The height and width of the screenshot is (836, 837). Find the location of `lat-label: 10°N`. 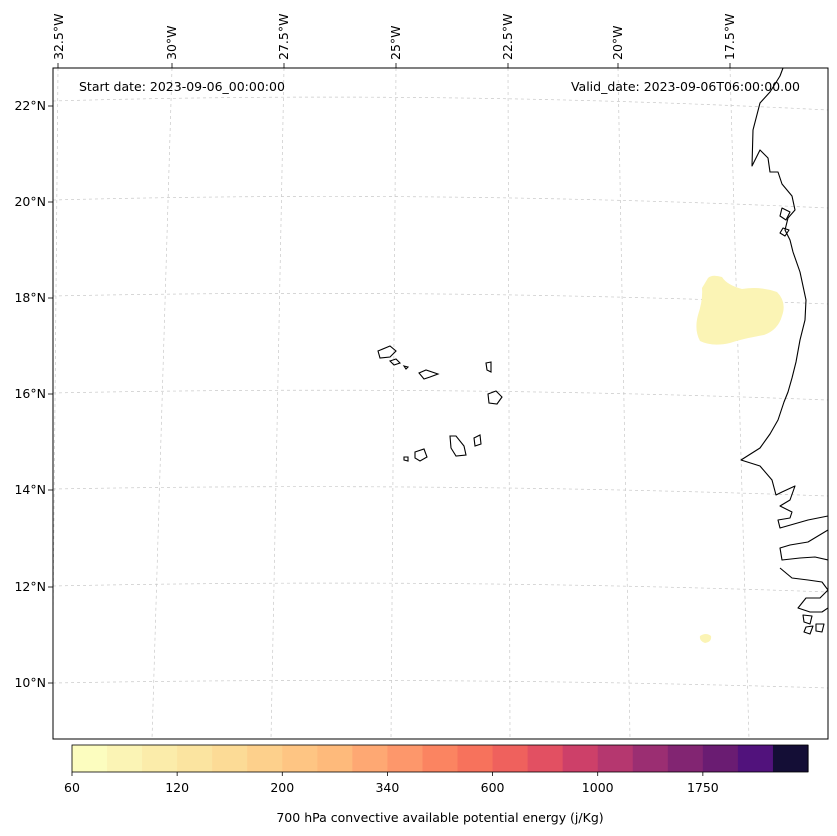

lat-label: 10°N is located at coordinates (30, 682).